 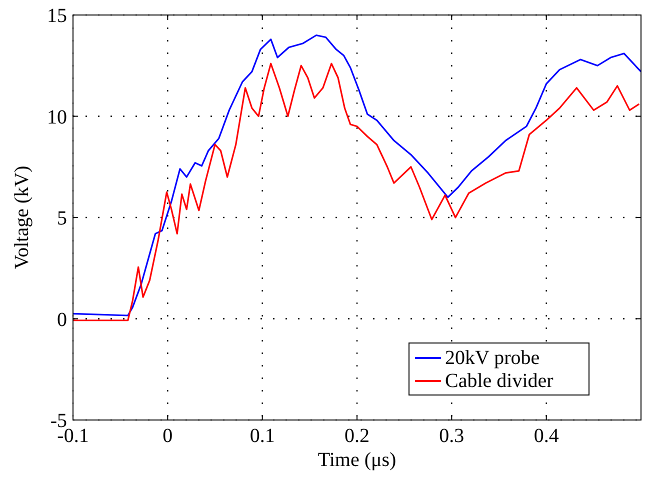 What do you see at coordinates (167, 436) in the screenshot?
I see `x-tick-label: 0` at bounding box center [167, 436].